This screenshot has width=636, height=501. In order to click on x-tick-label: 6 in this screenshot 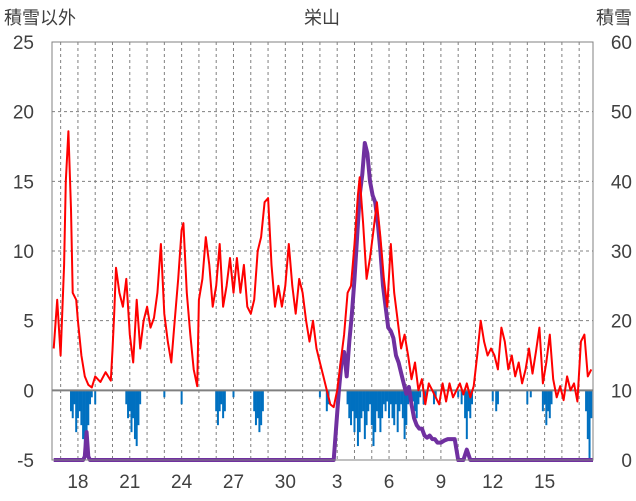, I will do `click(389, 482)`.